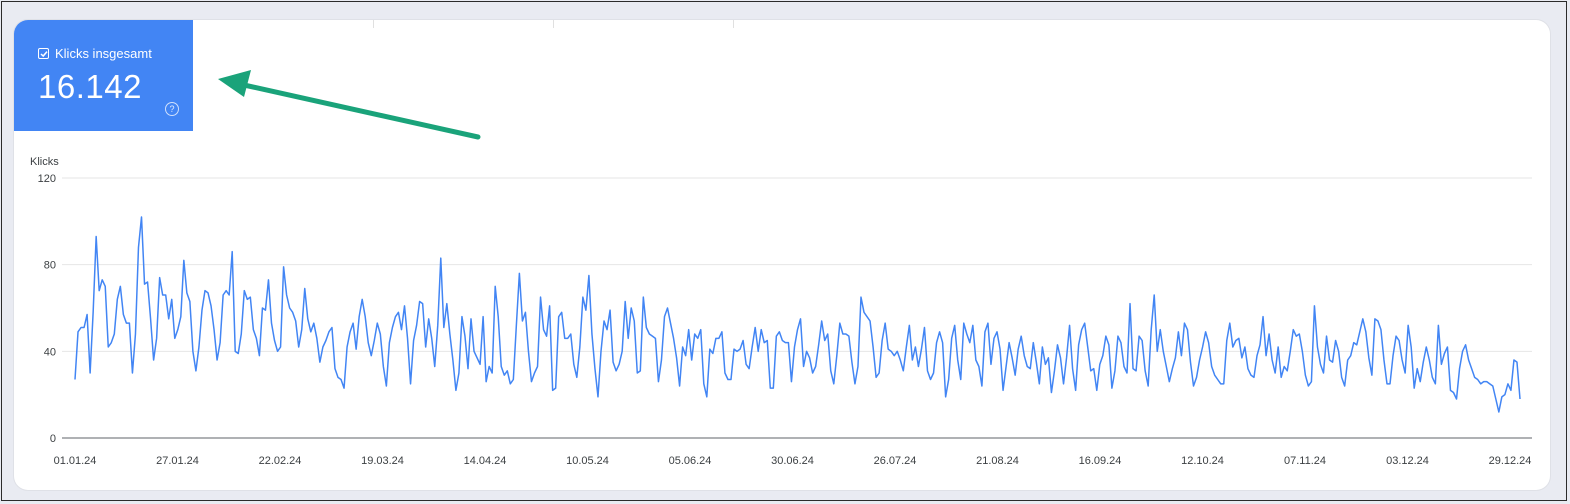 This screenshot has height=504, width=1570. What do you see at coordinates (280, 461) in the screenshot?
I see `x-tick-label: 22.02.24` at bounding box center [280, 461].